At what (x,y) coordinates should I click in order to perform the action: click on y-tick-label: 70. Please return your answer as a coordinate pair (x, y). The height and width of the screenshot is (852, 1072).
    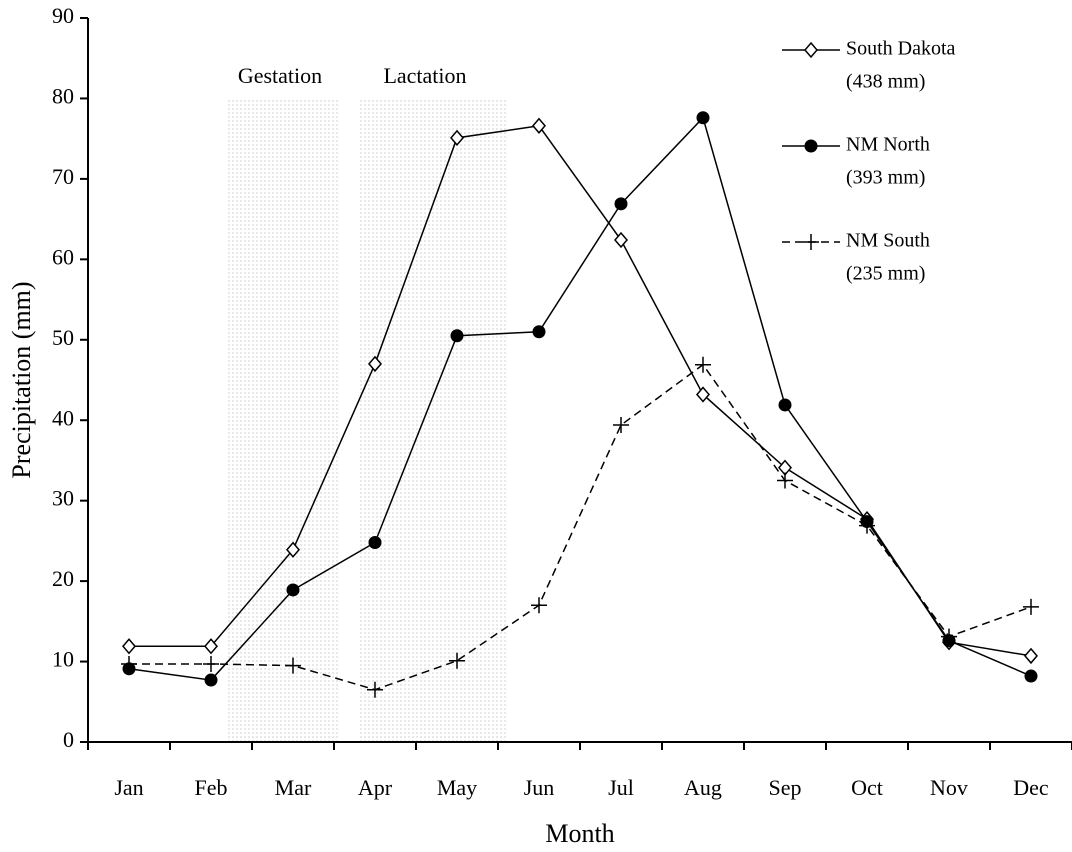
    Looking at the image, I should click on (63, 176).